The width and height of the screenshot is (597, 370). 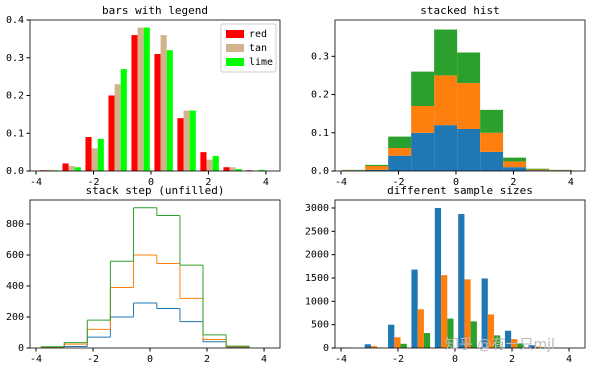 I want to click on chart-title: different sample sizes, so click(x=460, y=190).